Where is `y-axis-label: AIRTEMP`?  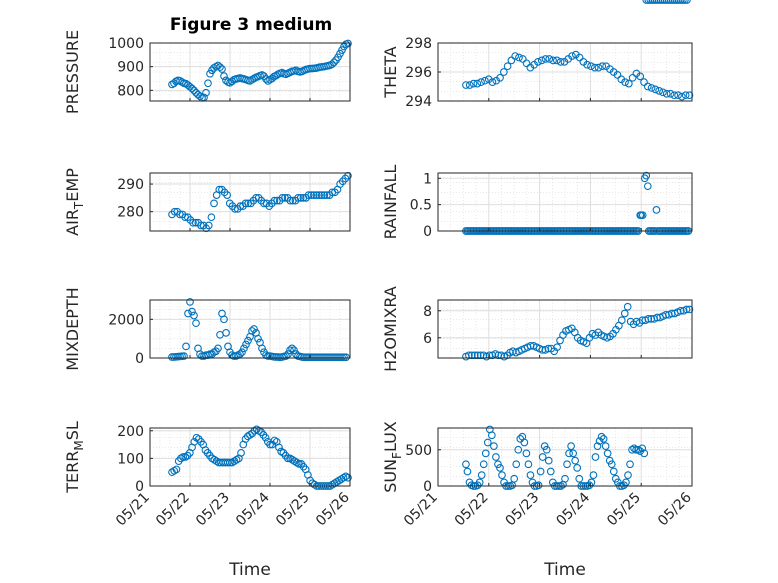 y-axis-label: AIRTEMP is located at coordinates (74, 202).